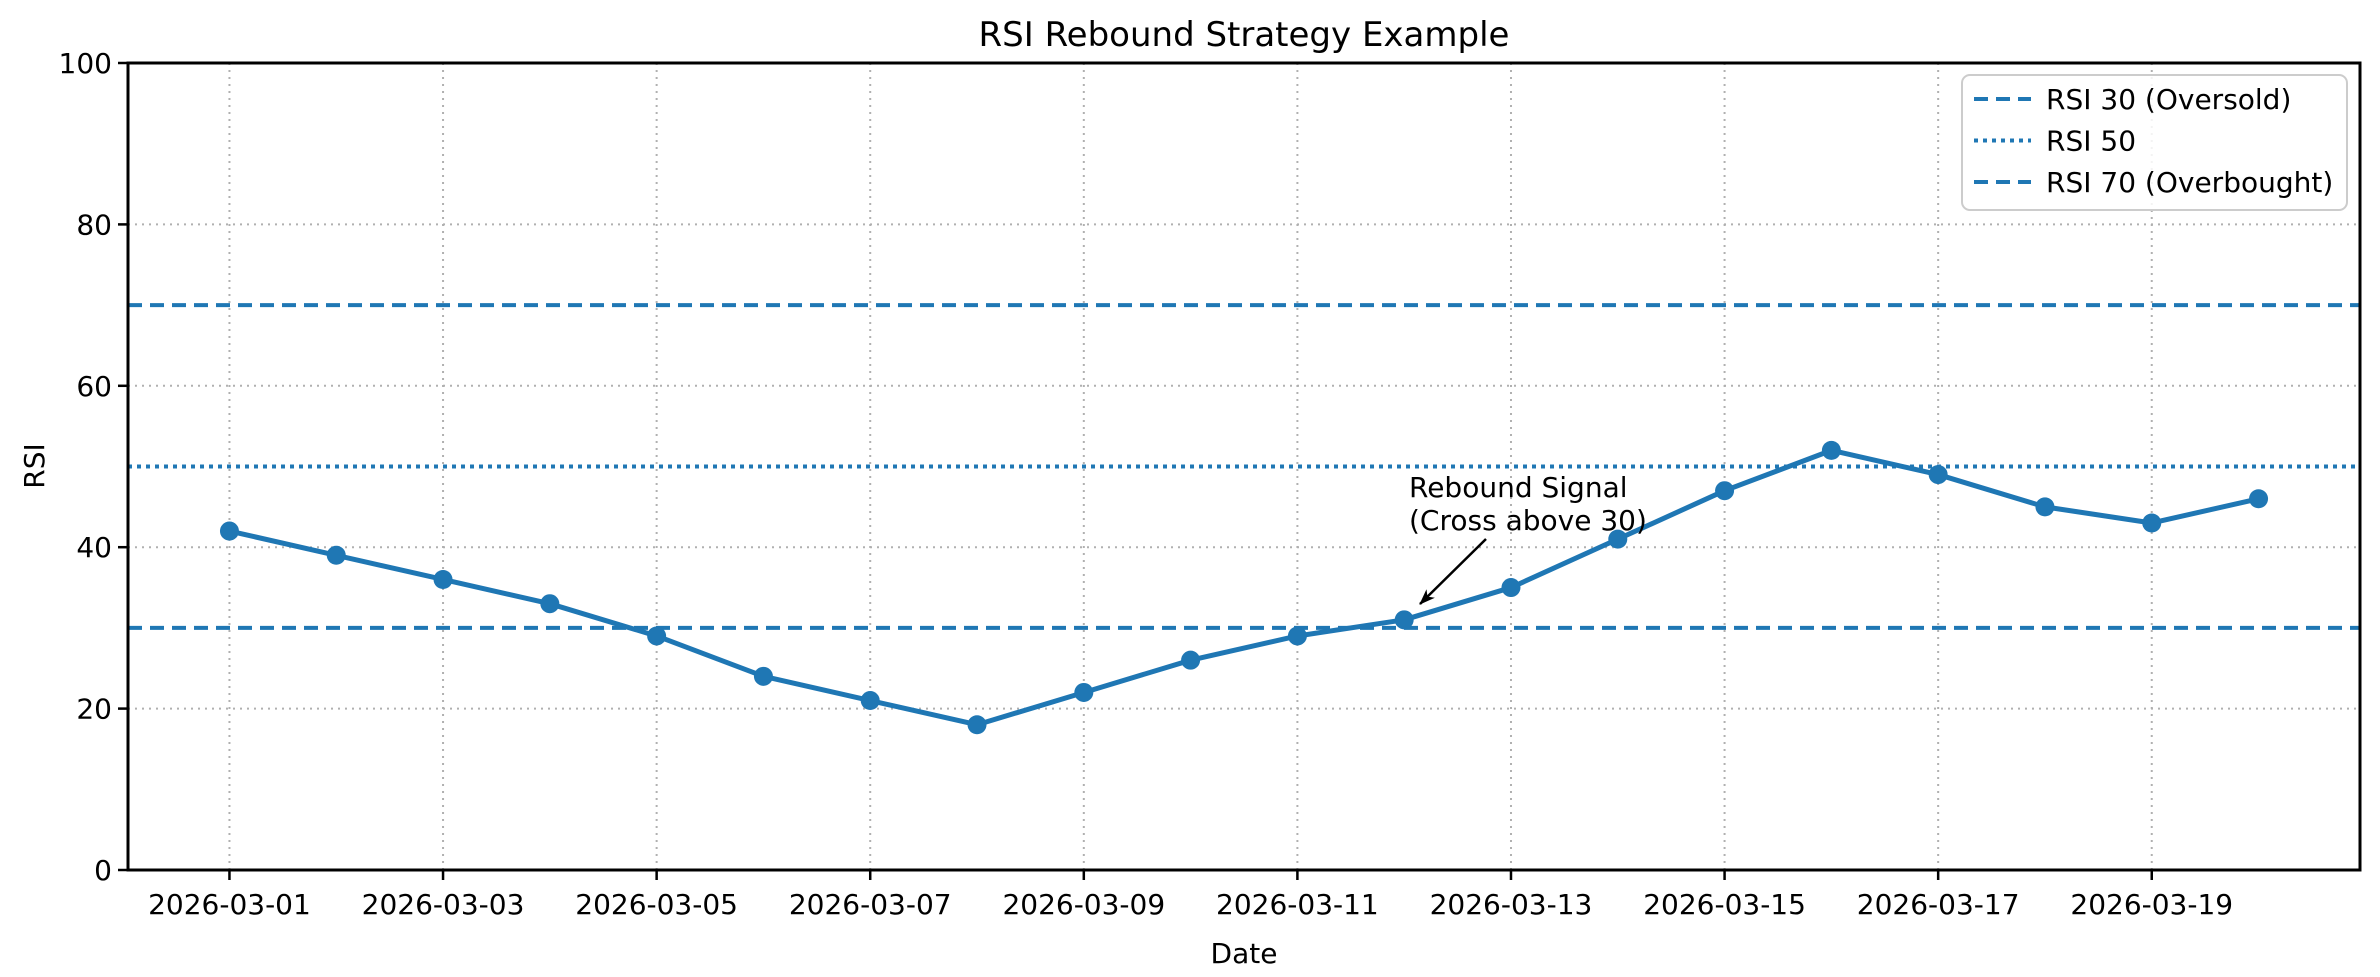 The width and height of the screenshot is (2380, 977). Describe the element at coordinates (1724, 904) in the screenshot. I see `x-tick-label: 2026-03-15` at that location.